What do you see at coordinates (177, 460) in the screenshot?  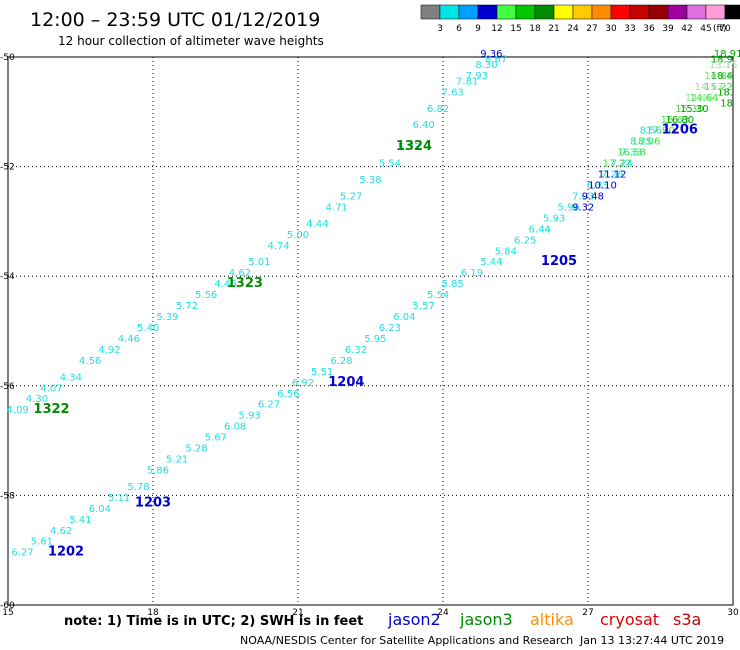 I see `data-point: 5.21` at bounding box center [177, 460].